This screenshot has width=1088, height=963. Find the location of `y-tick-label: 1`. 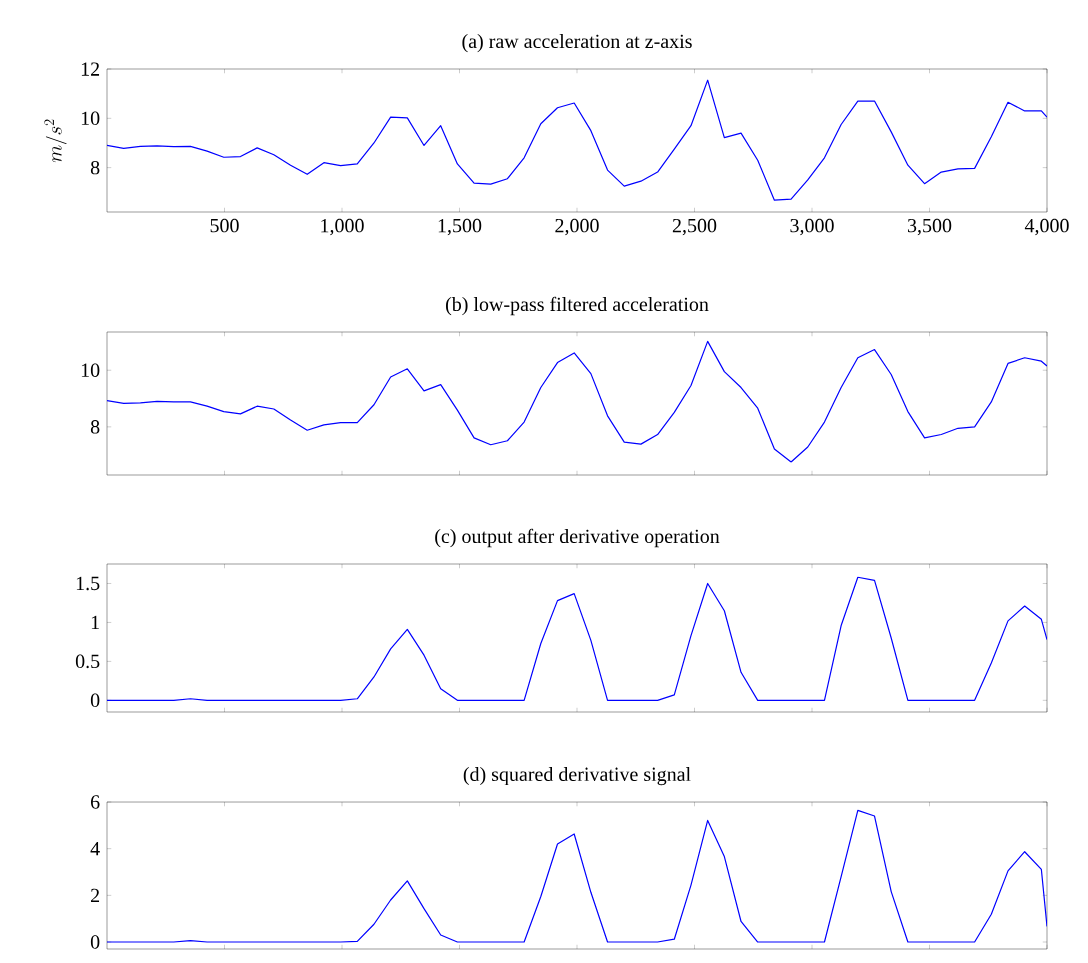

y-tick-label: 1 is located at coordinates (95, 623).